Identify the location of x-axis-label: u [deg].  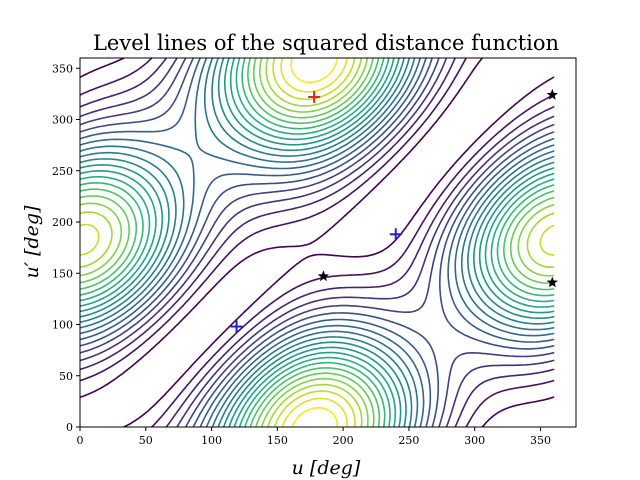
(326, 468).